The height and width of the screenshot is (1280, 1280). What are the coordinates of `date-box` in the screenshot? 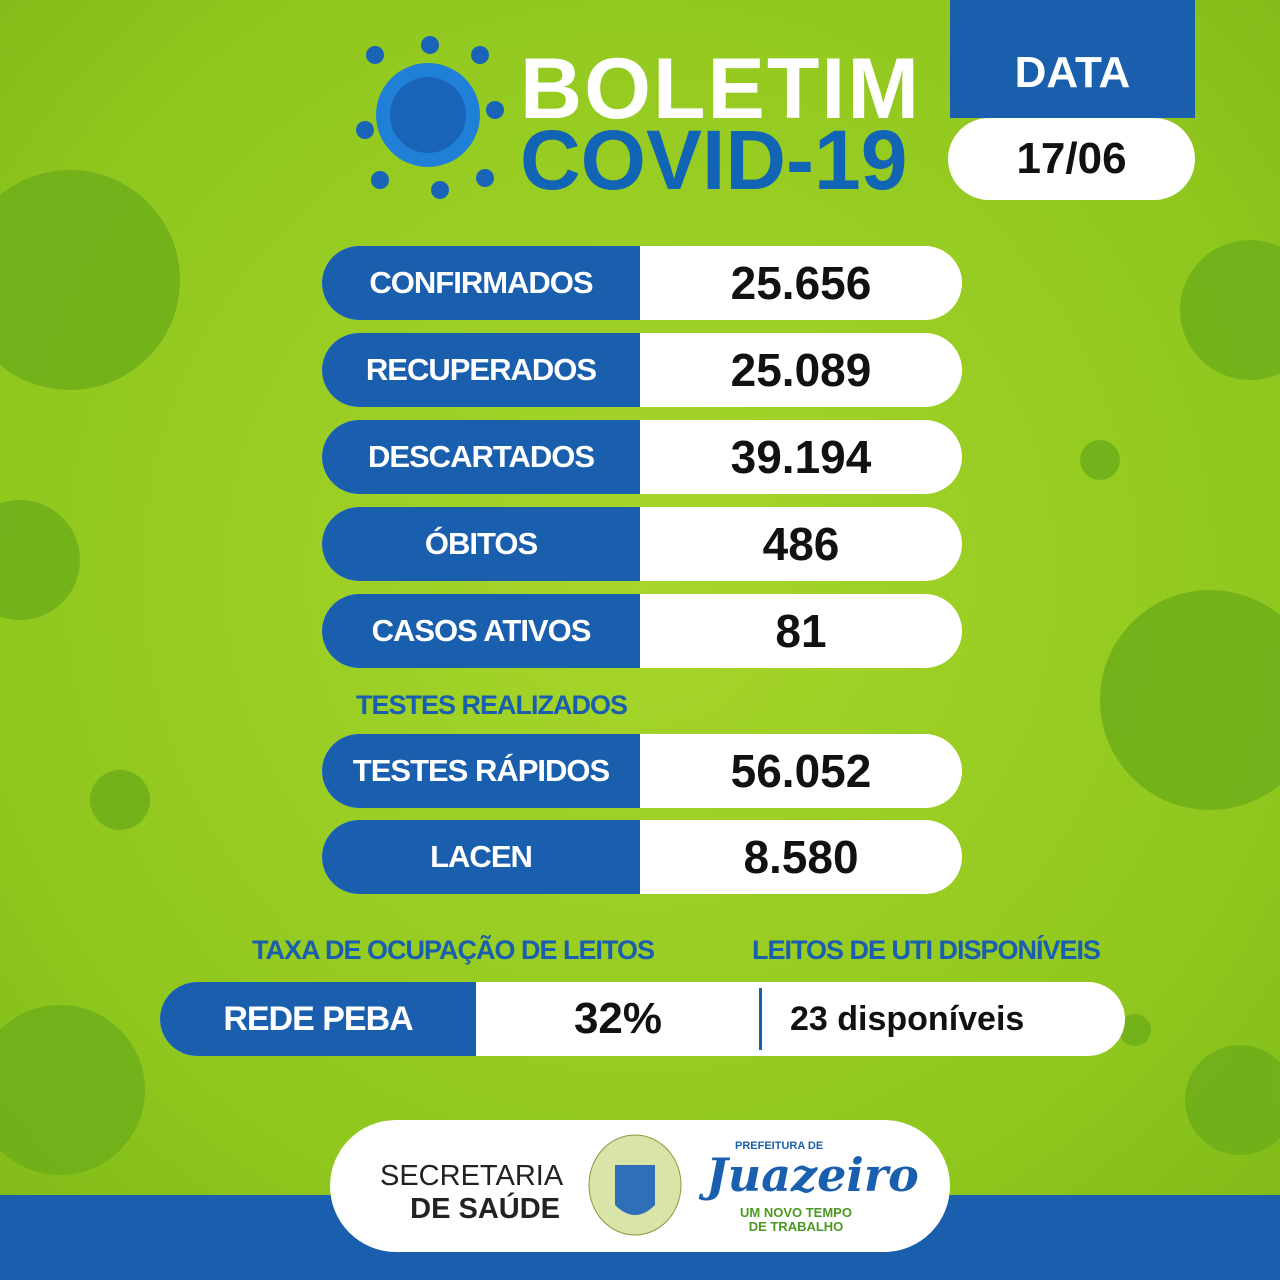 It's located at (1072, 59).